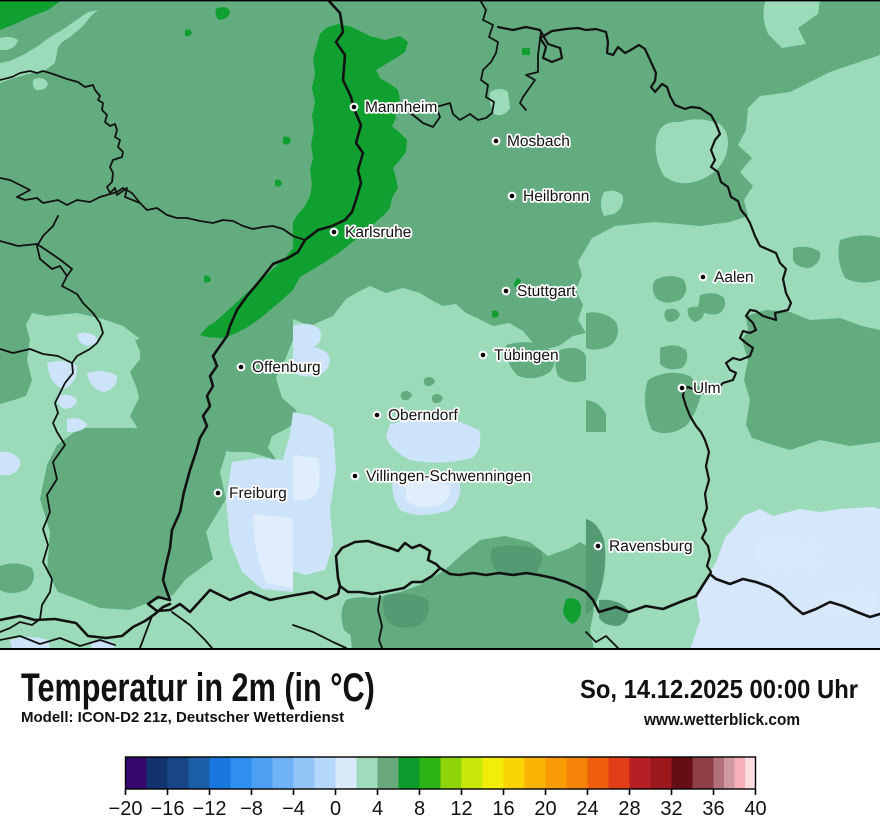  What do you see at coordinates (503, 809) in the screenshot?
I see `svg-text: 16` at bounding box center [503, 809].